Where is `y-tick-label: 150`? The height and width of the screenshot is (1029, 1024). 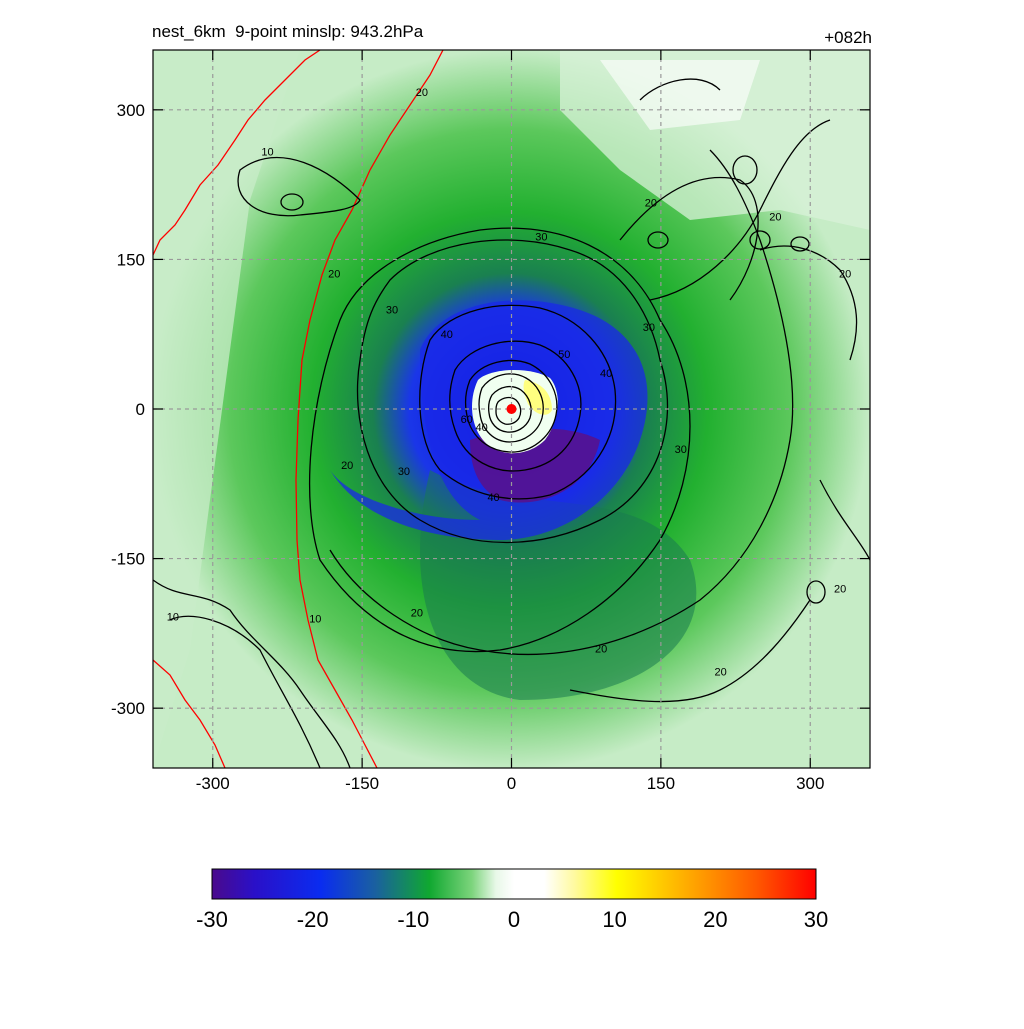
y-tick-label: 150 is located at coordinates (131, 259).